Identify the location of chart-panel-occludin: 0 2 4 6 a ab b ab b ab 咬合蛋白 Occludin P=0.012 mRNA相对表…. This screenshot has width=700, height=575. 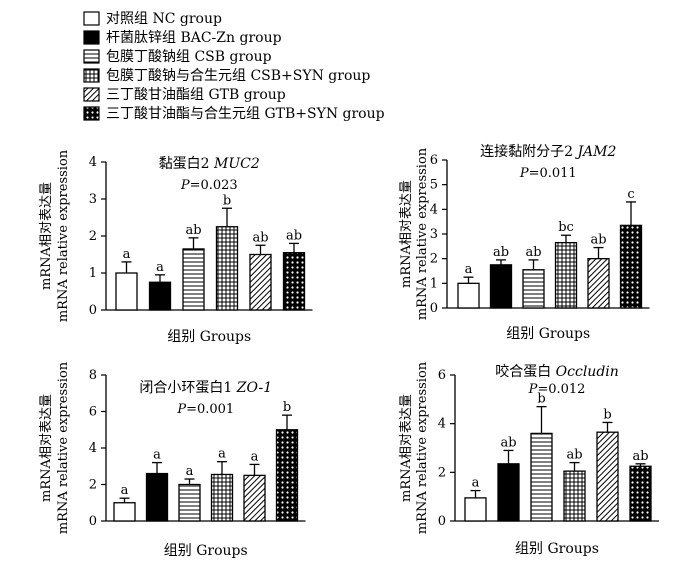
(529, 459).